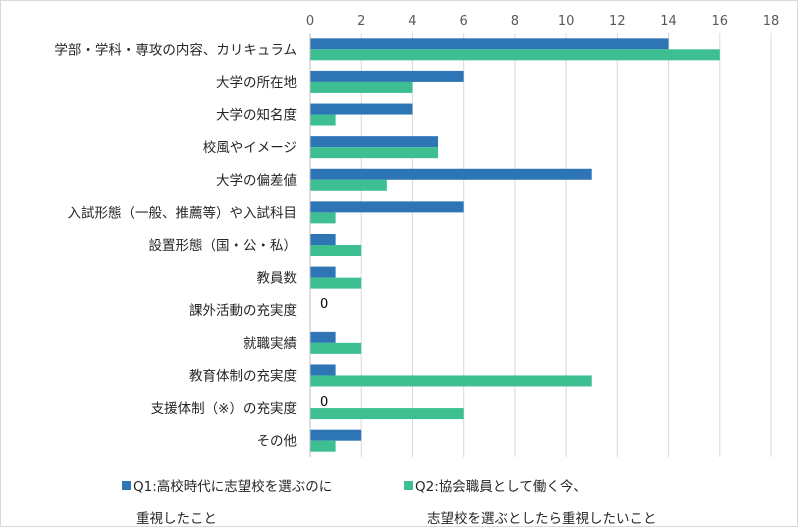 The width and height of the screenshot is (800, 530). Describe the element at coordinates (310, 21) in the screenshot. I see `x-tick-label-0: 0` at that location.